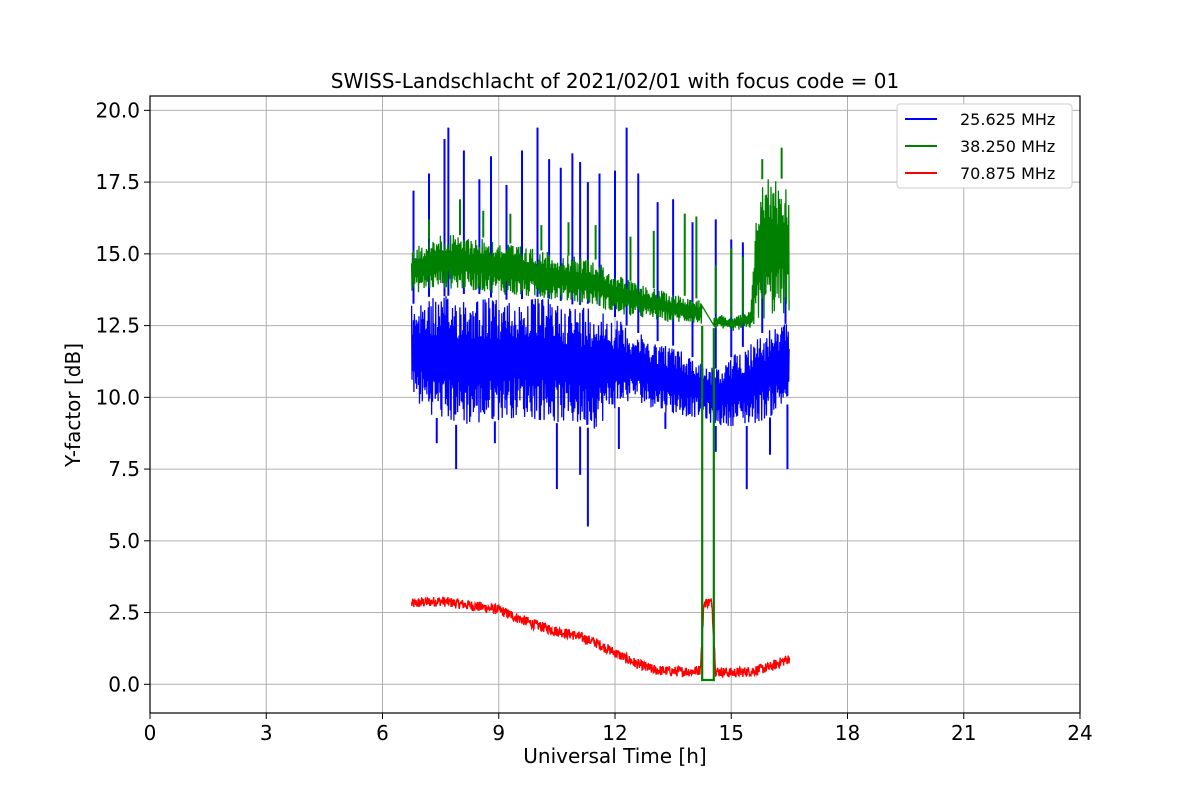 The width and height of the screenshot is (1200, 800). What do you see at coordinates (266, 733) in the screenshot?
I see `x-tick-label: 3` at bounding box center [266, 733].